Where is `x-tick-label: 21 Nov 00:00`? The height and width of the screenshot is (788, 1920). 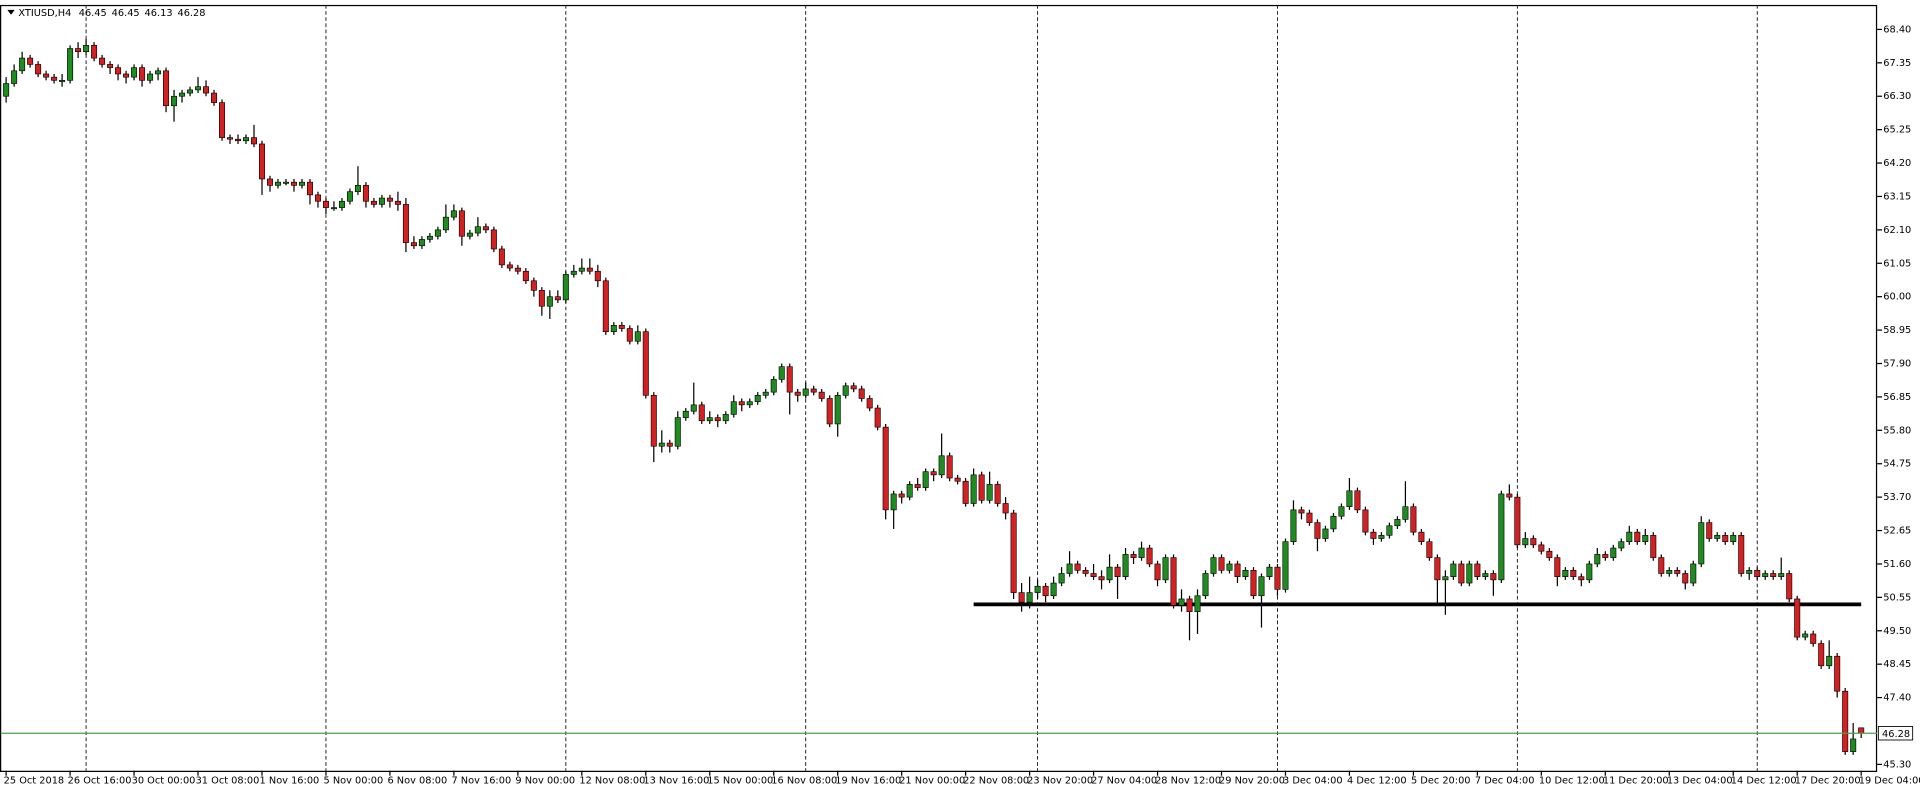
x-tick-label: 21 Nov 00:00 is located at coordinates (932, 781).